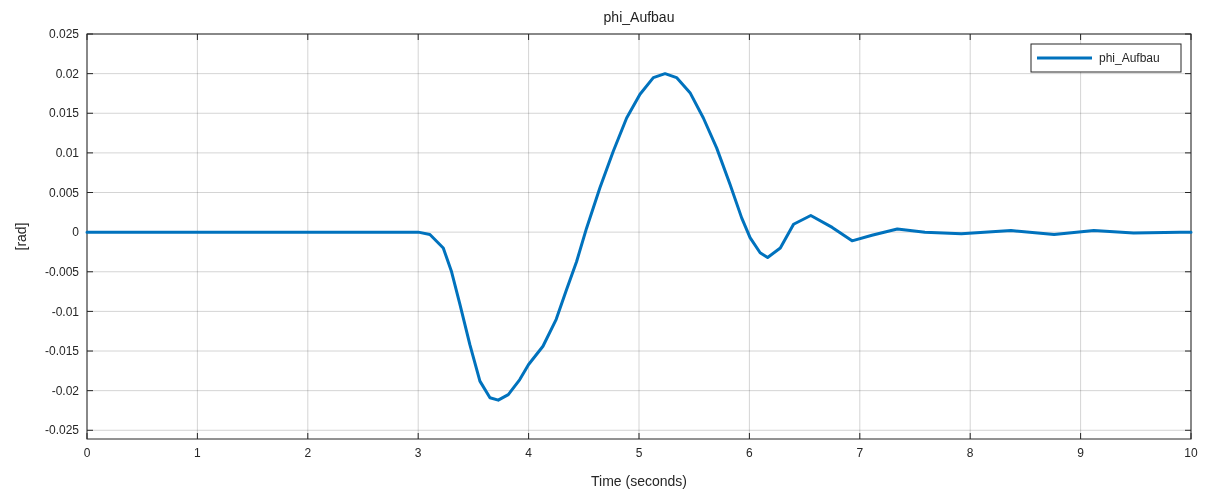 The height and width of the screenshot is (494, 1206). I want to click on x-tick-label: 0, so click(87, 453).